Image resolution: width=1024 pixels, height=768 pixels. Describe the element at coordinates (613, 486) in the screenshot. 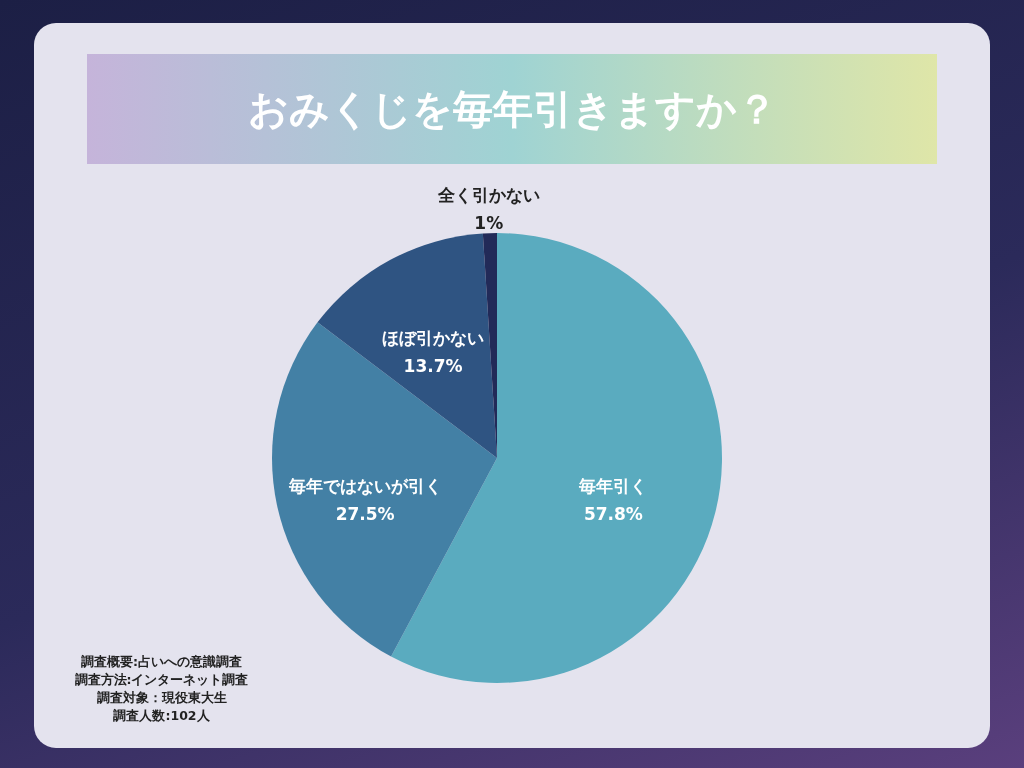

I see `slice-label: 毎年引く` at that location.